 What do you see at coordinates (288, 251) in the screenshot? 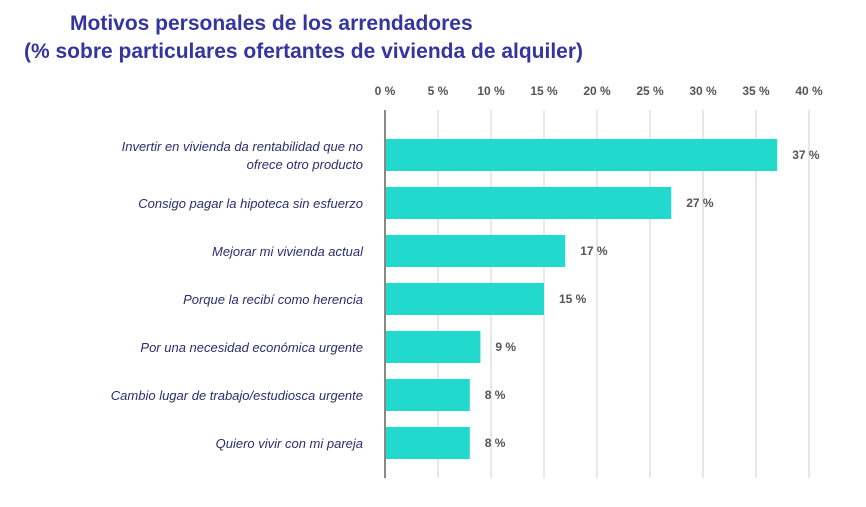
I see `category-label: Mejorar mi vivienda actual` at bounding box center [288, 251].